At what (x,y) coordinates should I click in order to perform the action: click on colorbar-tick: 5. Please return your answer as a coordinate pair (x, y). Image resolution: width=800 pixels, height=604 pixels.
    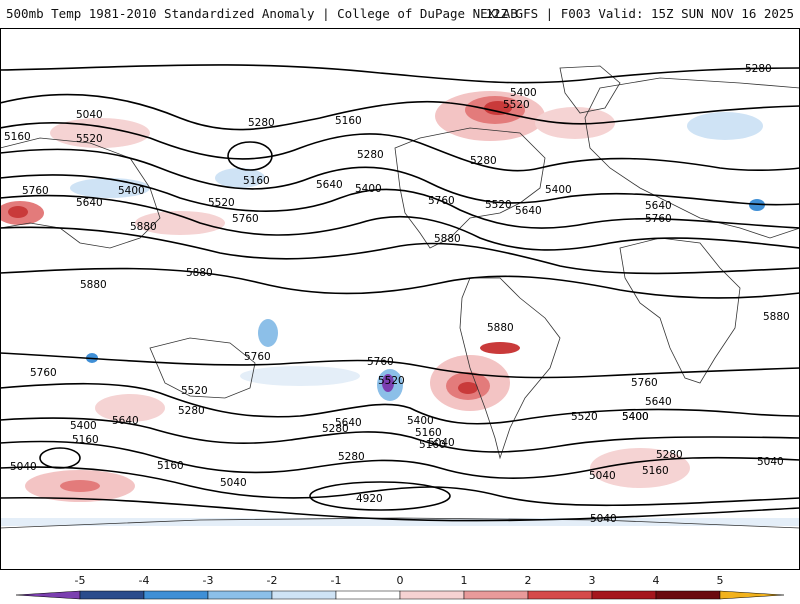
    Looking at the image, I should click on (720, 580).